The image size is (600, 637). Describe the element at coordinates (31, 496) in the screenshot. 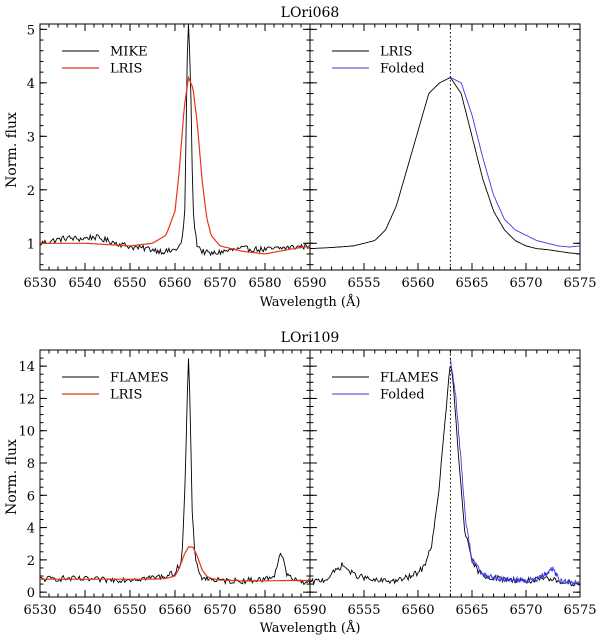

I see `y-tick-label: 6` at that location.